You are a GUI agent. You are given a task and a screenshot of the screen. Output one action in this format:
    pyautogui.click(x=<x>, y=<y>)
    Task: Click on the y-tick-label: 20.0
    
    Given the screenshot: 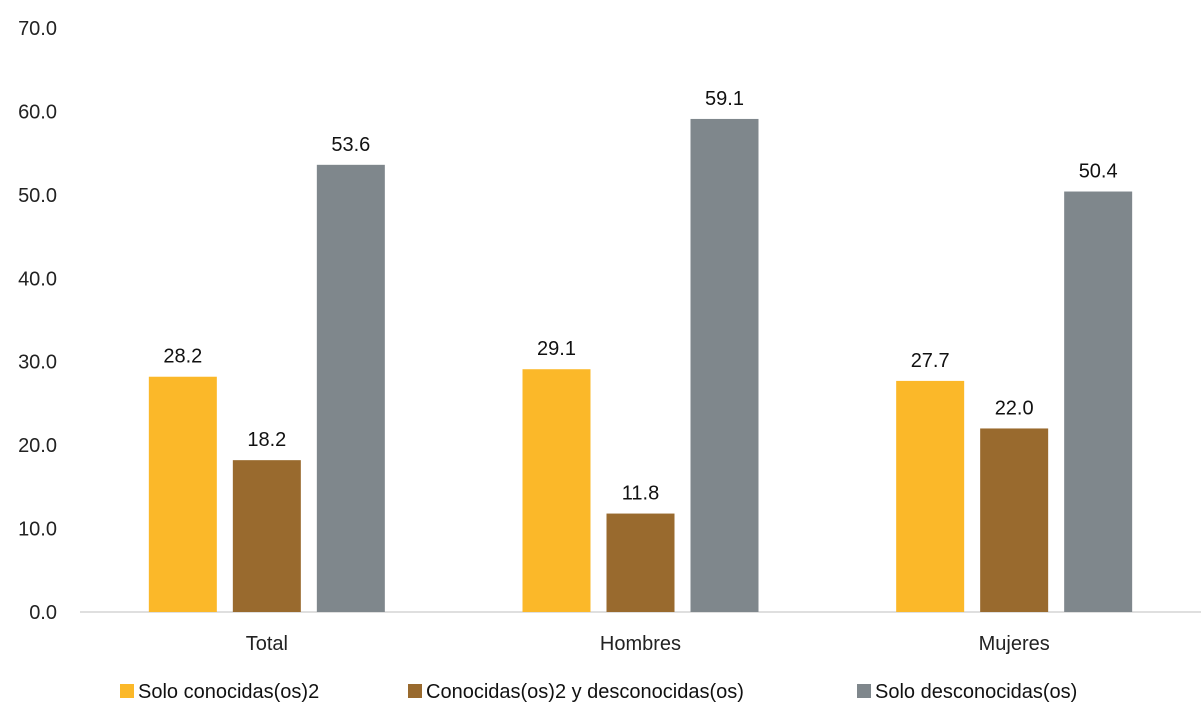 What is the action you would take?
    pyautogui.click(x=37, y=446)
    